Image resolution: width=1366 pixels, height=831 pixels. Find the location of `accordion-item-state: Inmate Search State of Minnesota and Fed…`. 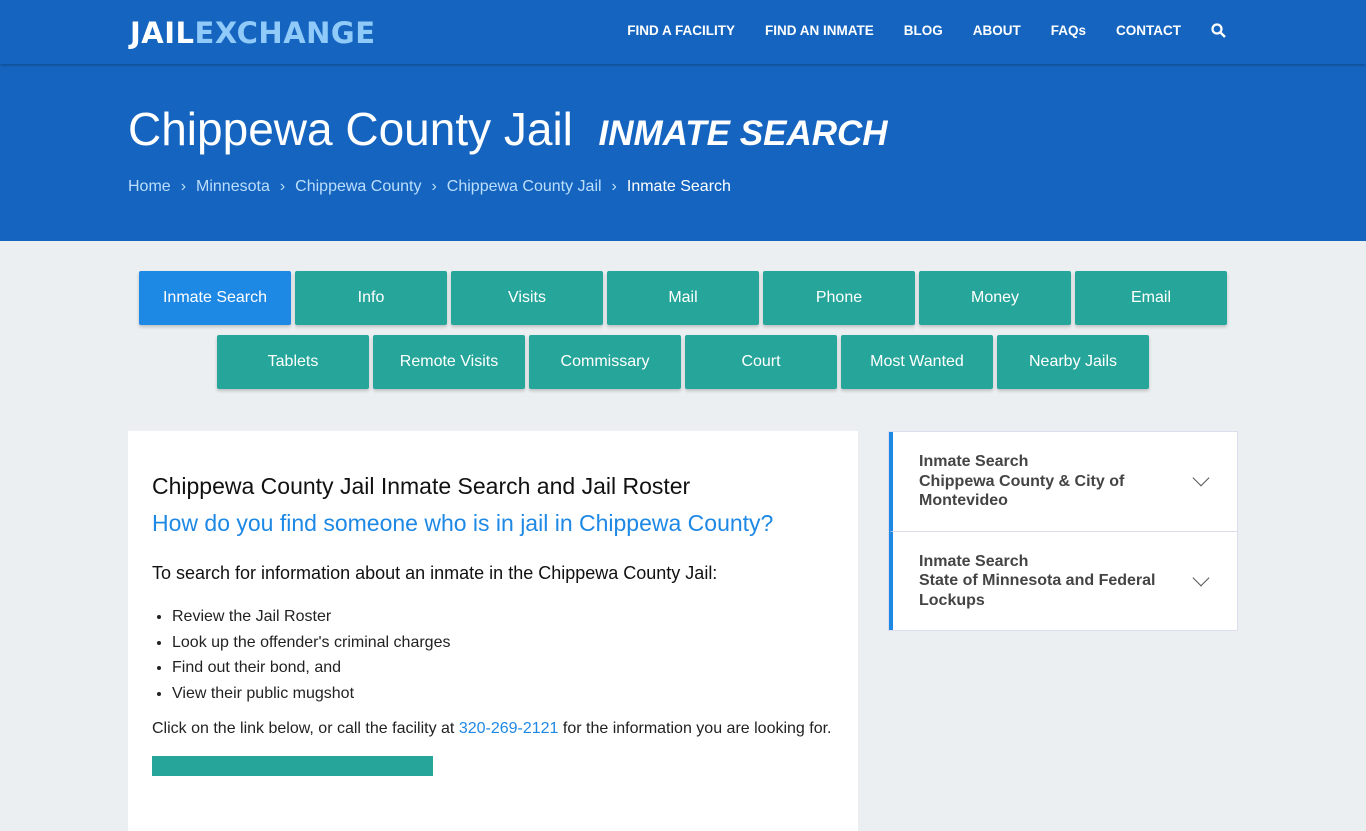

accordion-item-state: Inmate Search State of Minnesota and Fed… is located at coordinates (1063, 580).